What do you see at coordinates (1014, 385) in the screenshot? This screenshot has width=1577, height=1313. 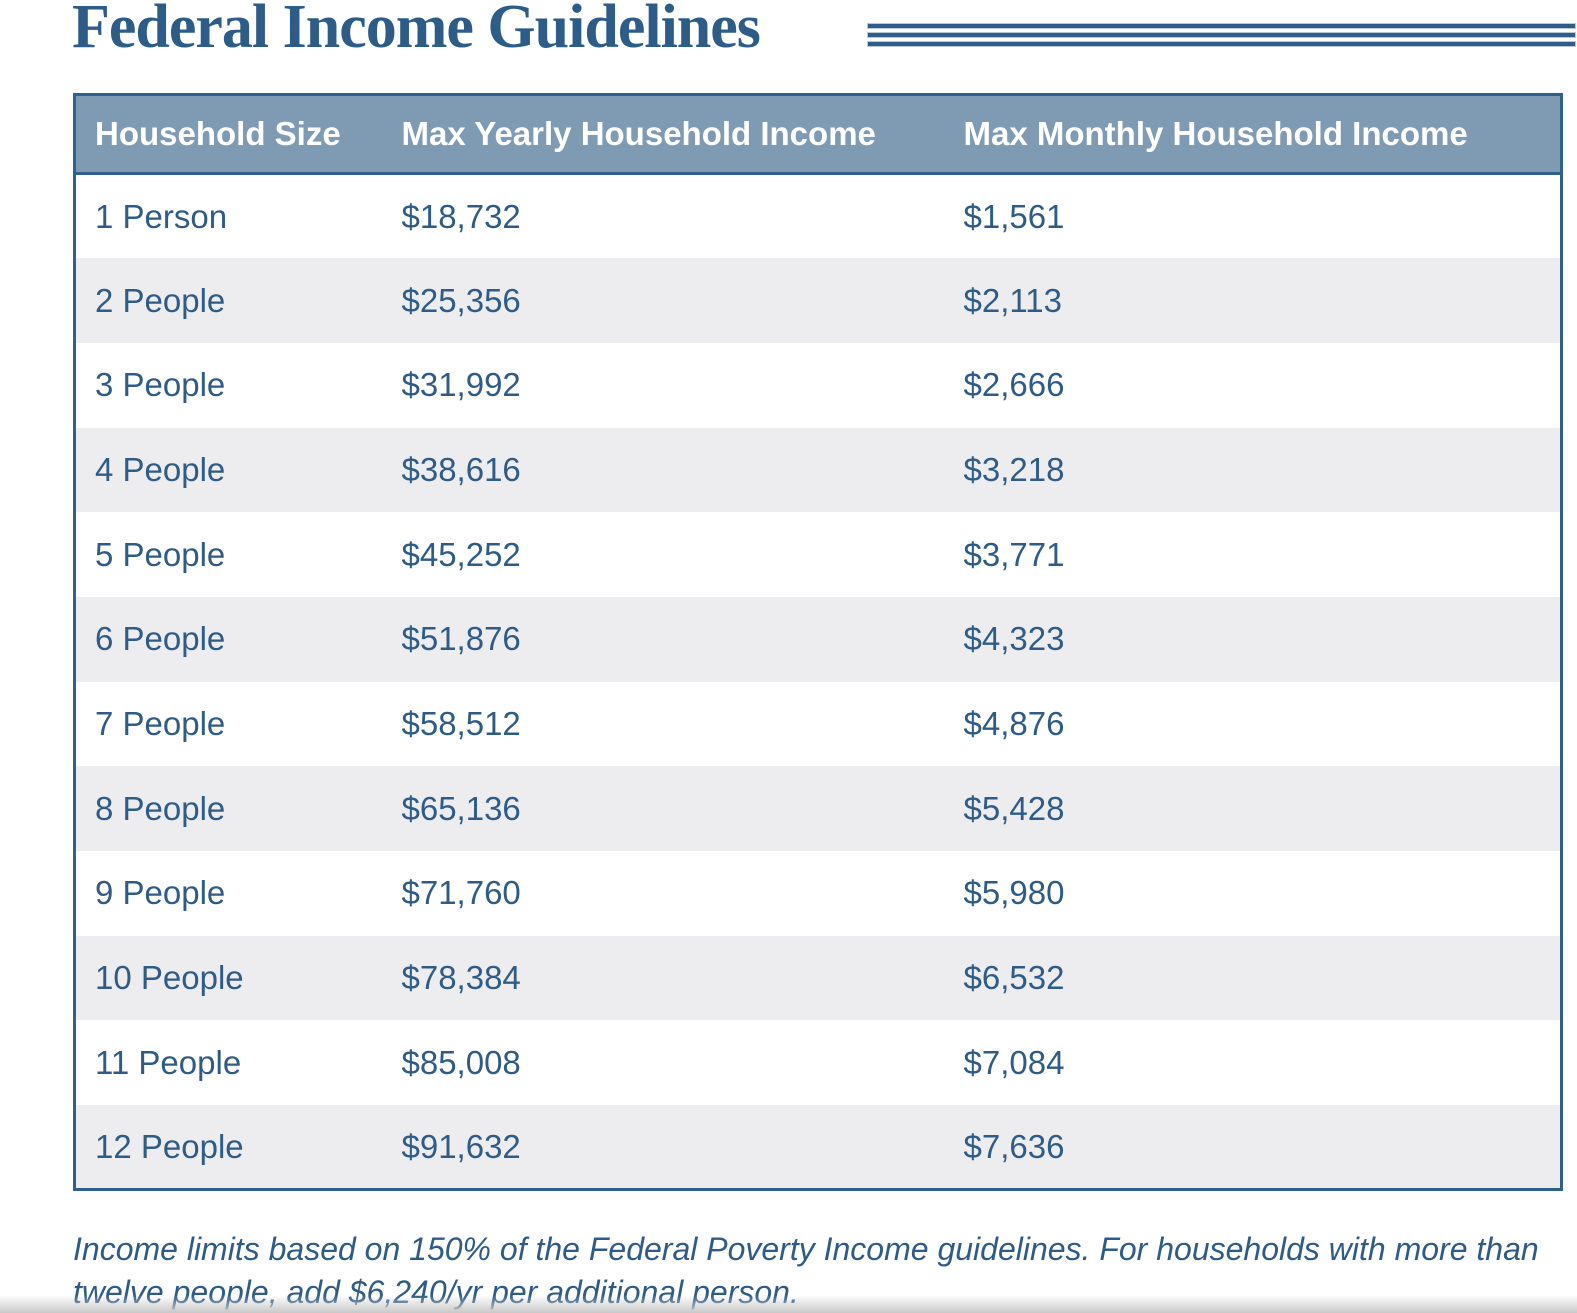 I see `cell-max-monthly-income: $2,666` at bounding box center [1014, 385].